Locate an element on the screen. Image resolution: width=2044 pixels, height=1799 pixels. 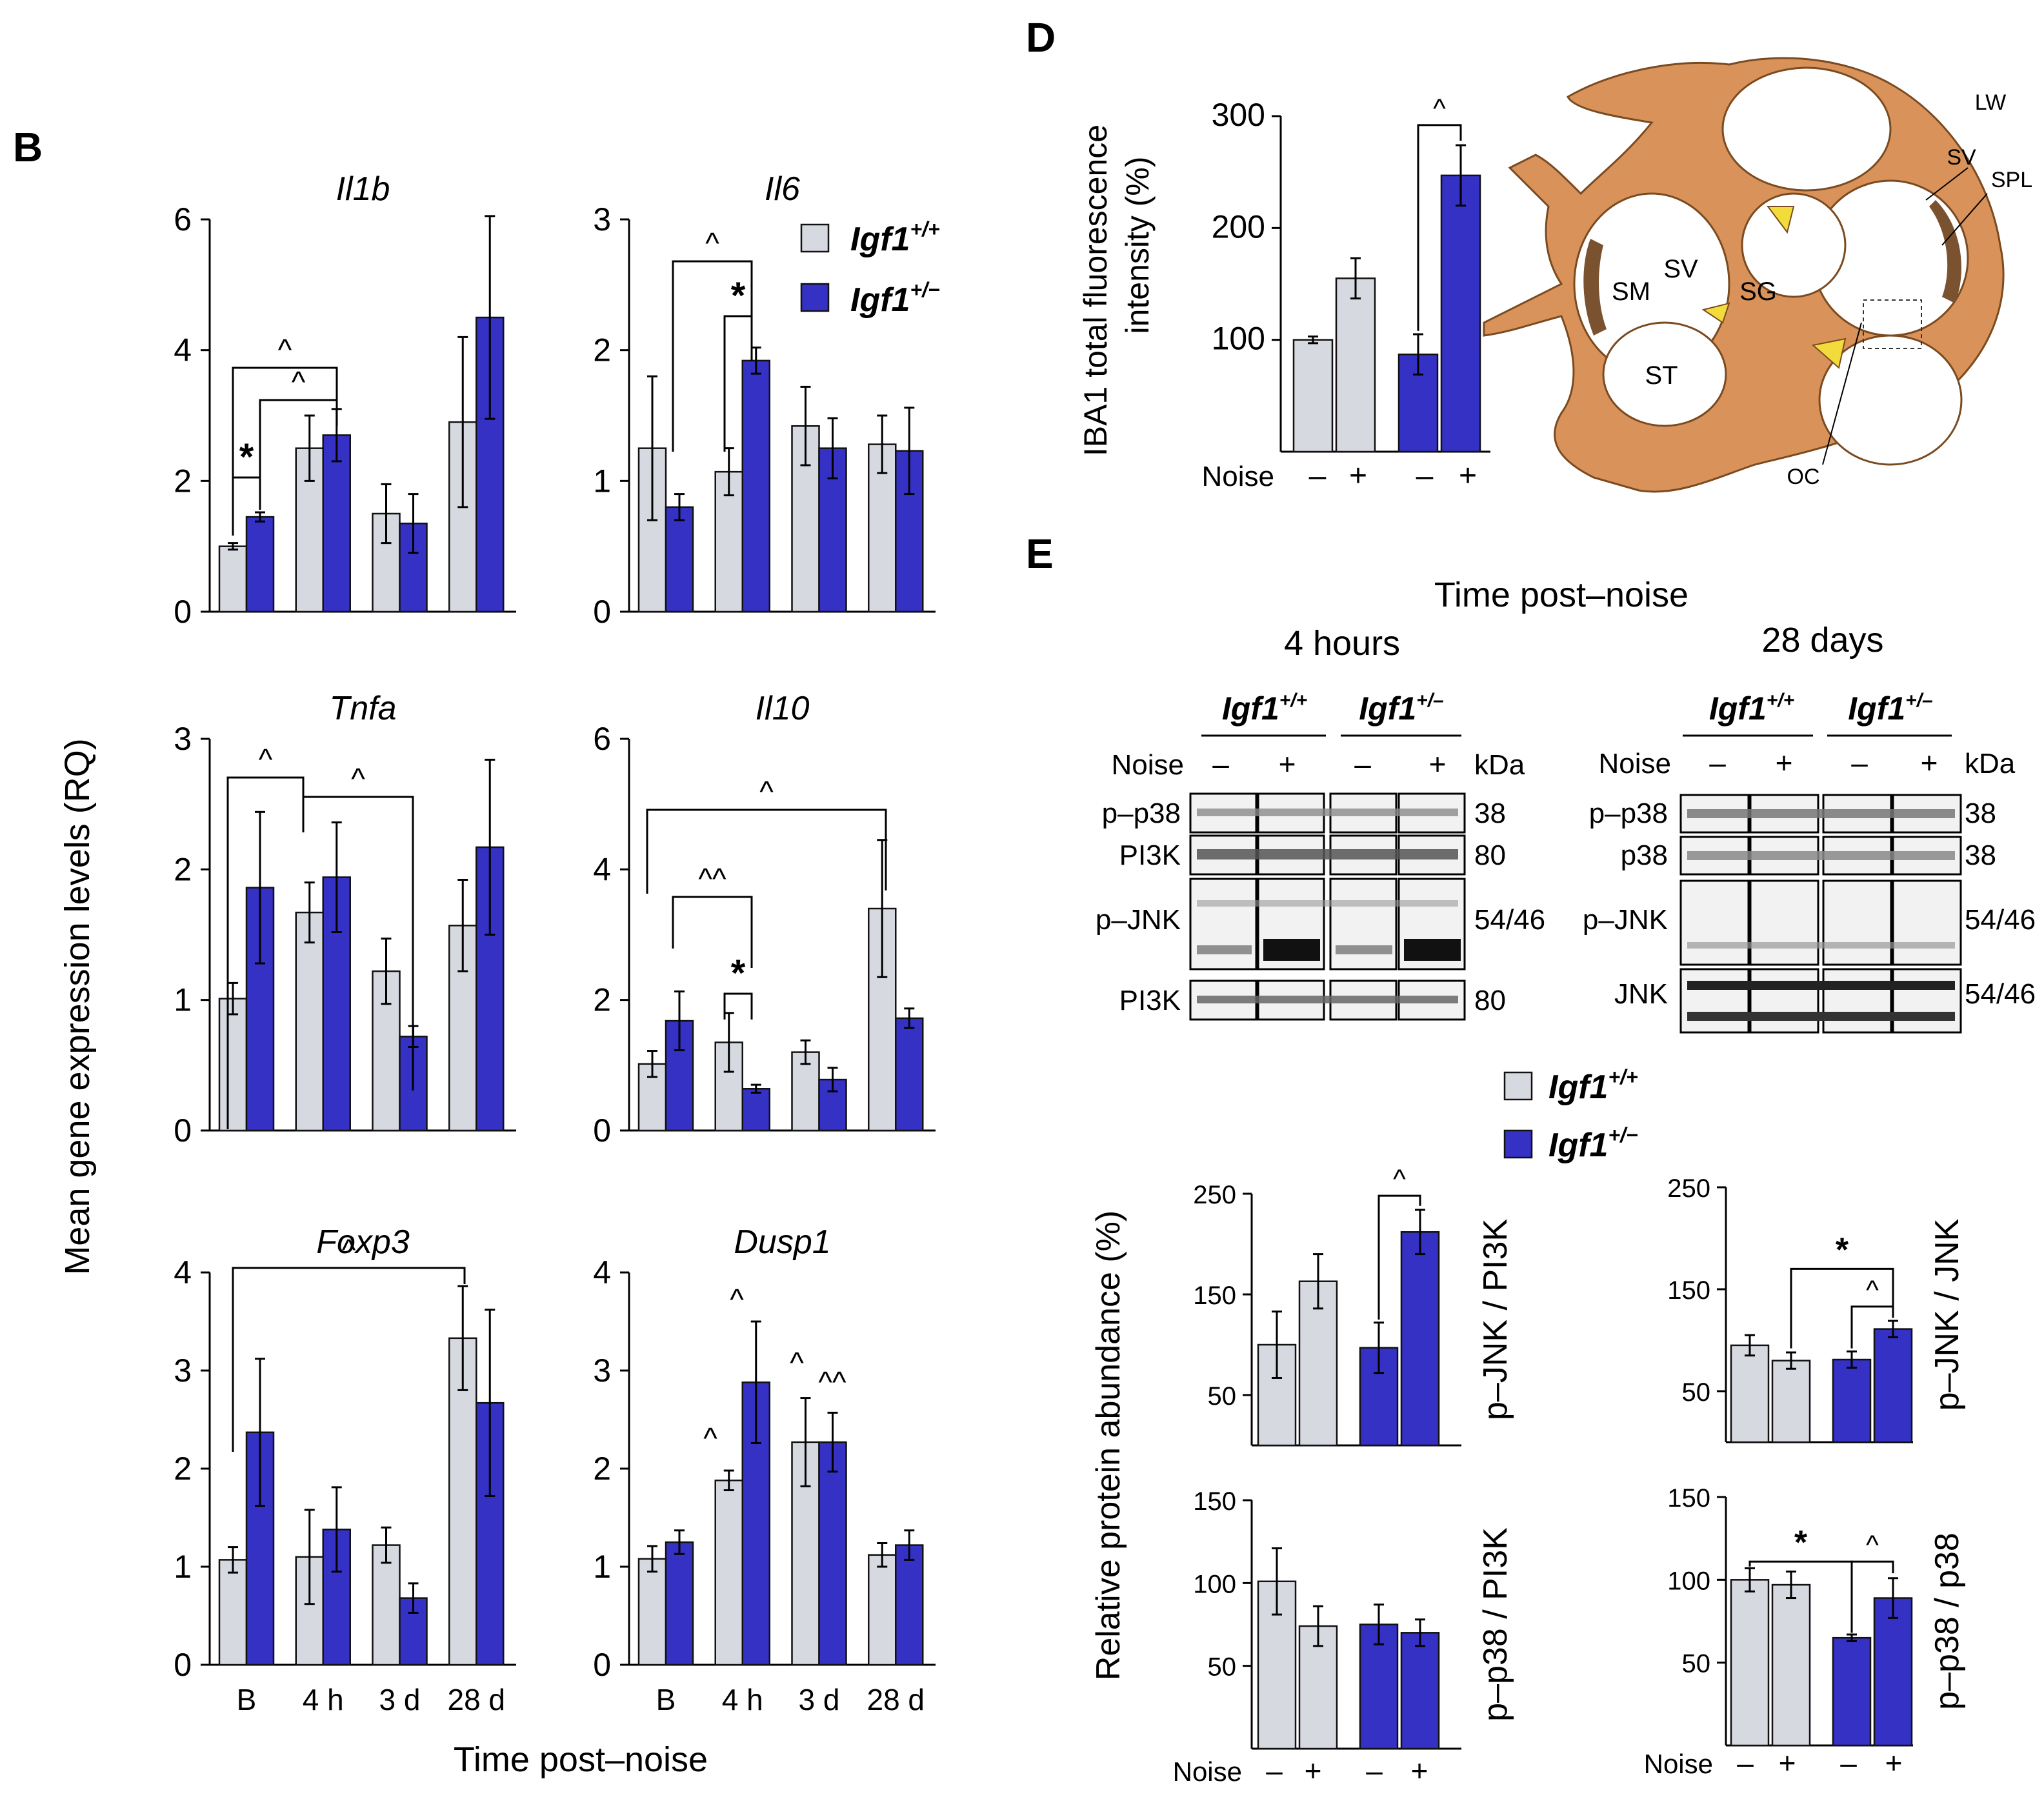
sig-mark-foxp3-b-28d: ^ is located at coordinates (349, 1250).